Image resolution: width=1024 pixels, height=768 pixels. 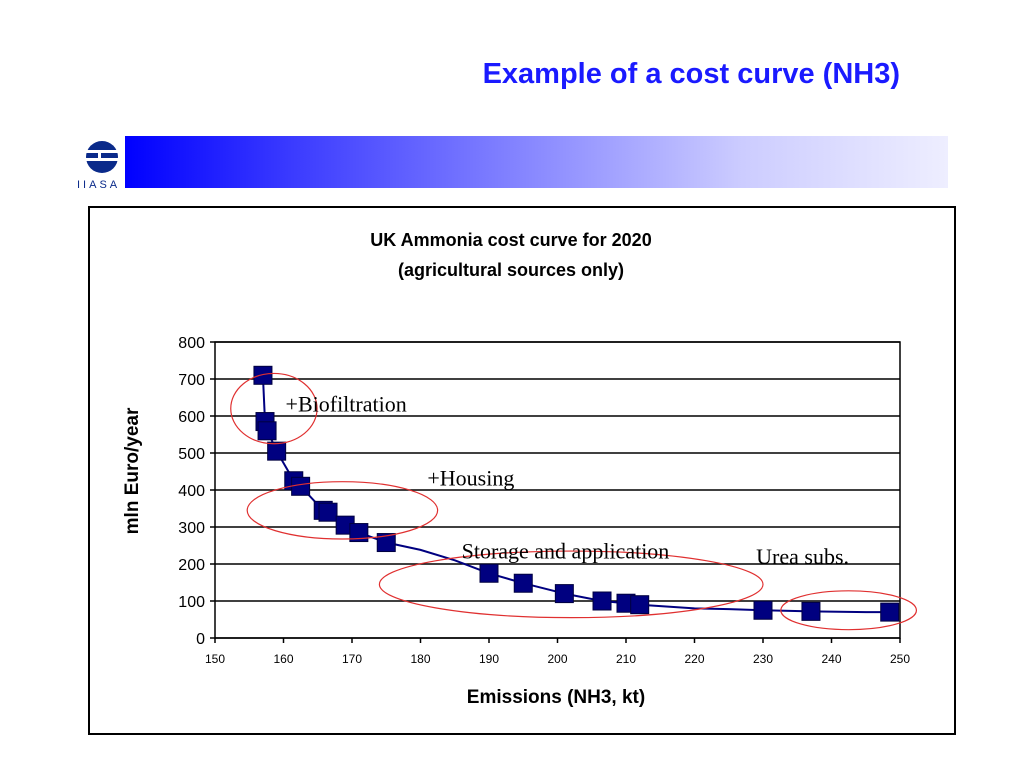 What do you see at coordinates (566, 550) in the screenshot?
I see `annotation-label: Storage and application` at bounding box center [566, 550].